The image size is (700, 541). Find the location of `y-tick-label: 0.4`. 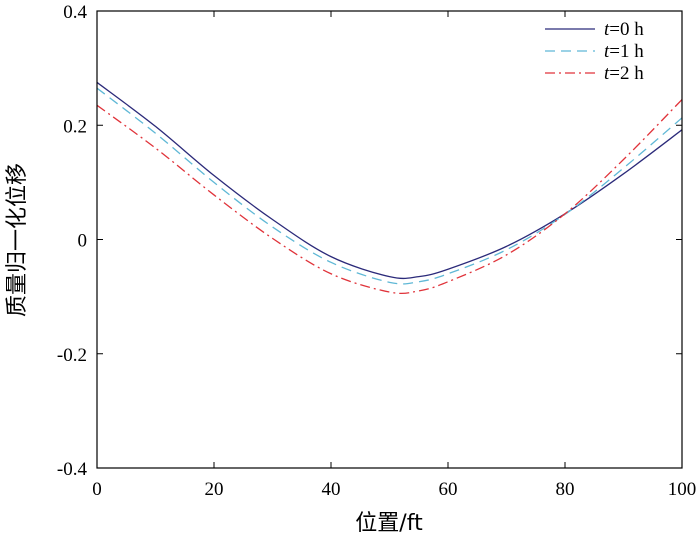

y-tick-label: 0.4 is located at coordinates (75, 12).